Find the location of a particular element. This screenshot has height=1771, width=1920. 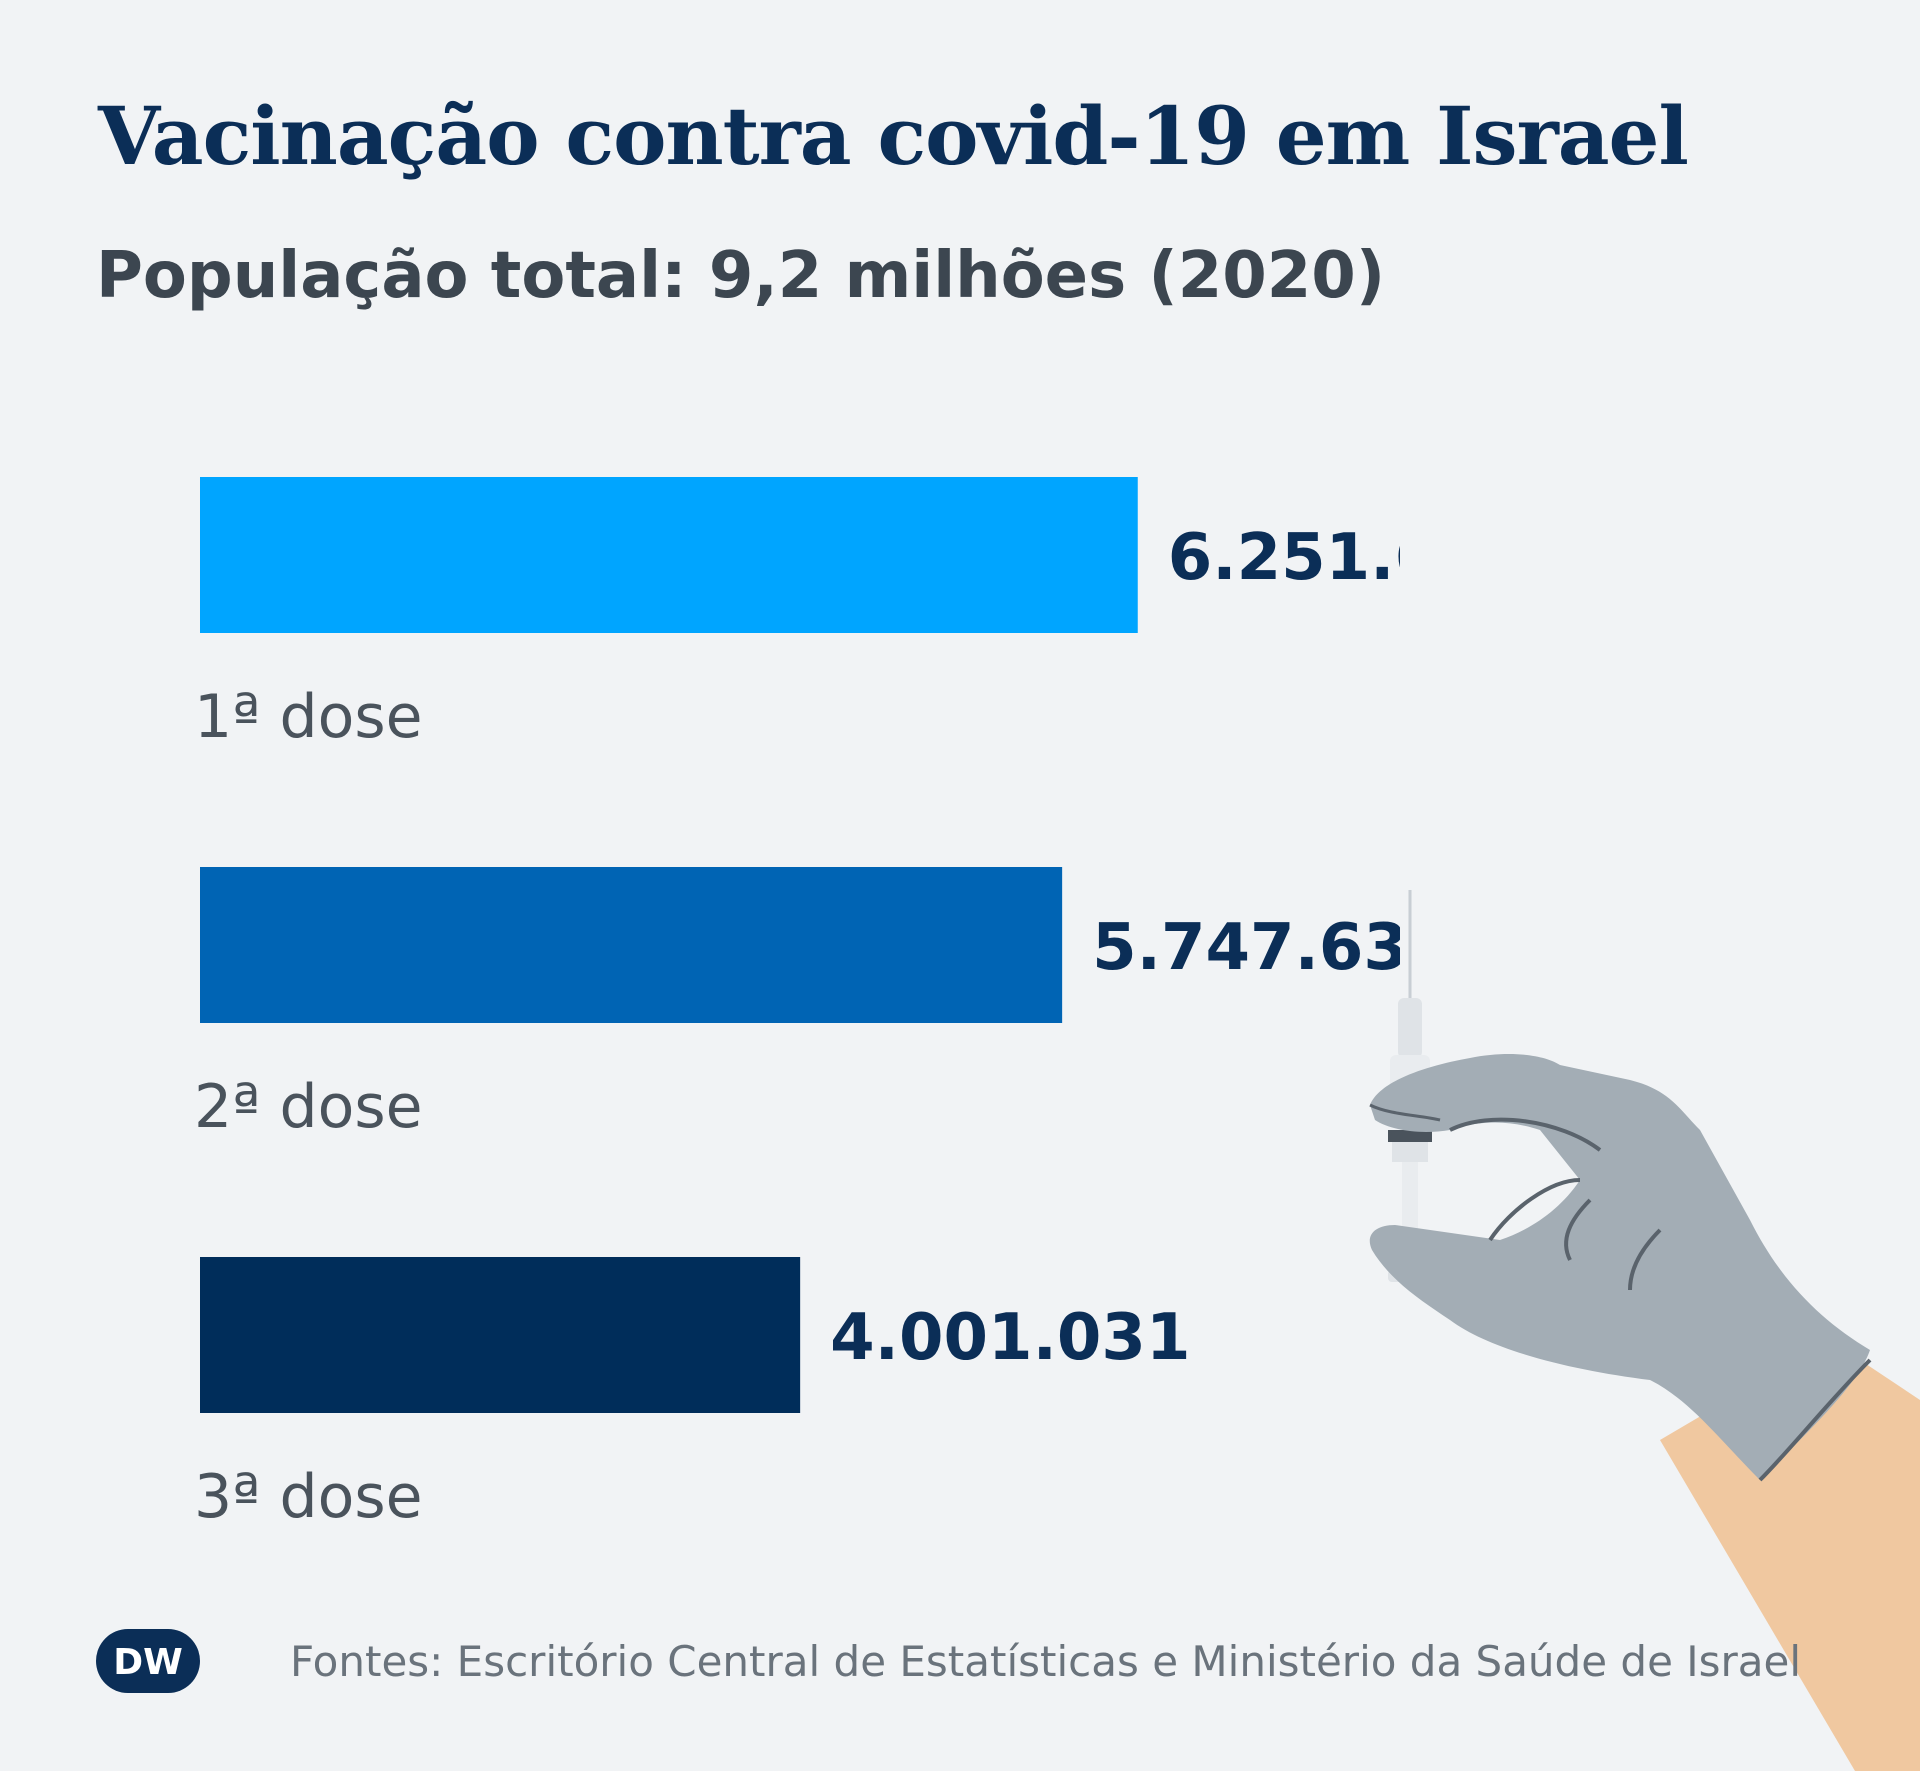

gloved-hand-syringe-icon is located at coordinates (1644, 1330).